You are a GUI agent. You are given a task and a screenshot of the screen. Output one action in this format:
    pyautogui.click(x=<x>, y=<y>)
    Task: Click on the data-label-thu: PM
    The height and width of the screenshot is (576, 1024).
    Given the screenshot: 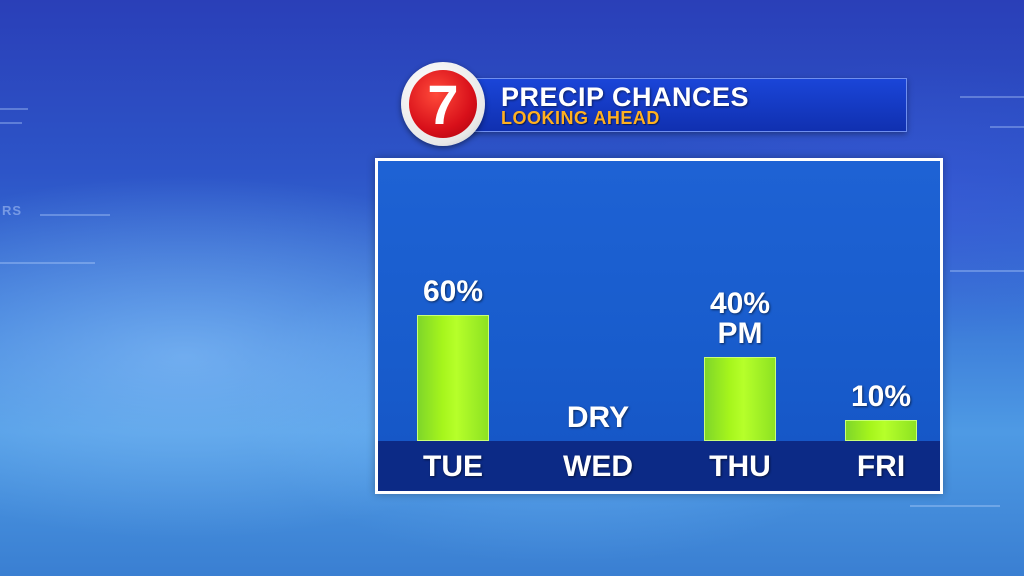 What is the action you would take?
    pyautogui.click(x=740, y=333)
    